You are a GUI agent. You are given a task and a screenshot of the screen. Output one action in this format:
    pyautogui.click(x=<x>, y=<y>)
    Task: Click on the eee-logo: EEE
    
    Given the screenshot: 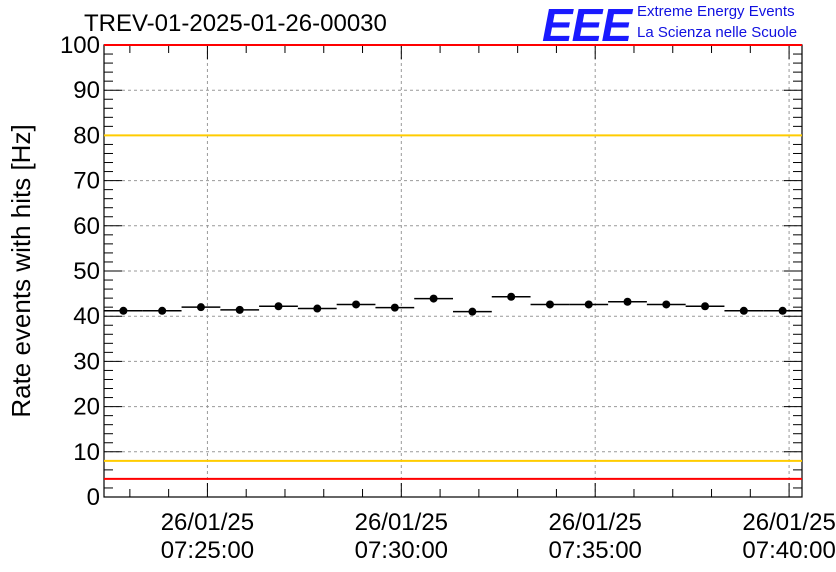 What is the action you would take?
    pyautogui.click(x=587, y=25)
    